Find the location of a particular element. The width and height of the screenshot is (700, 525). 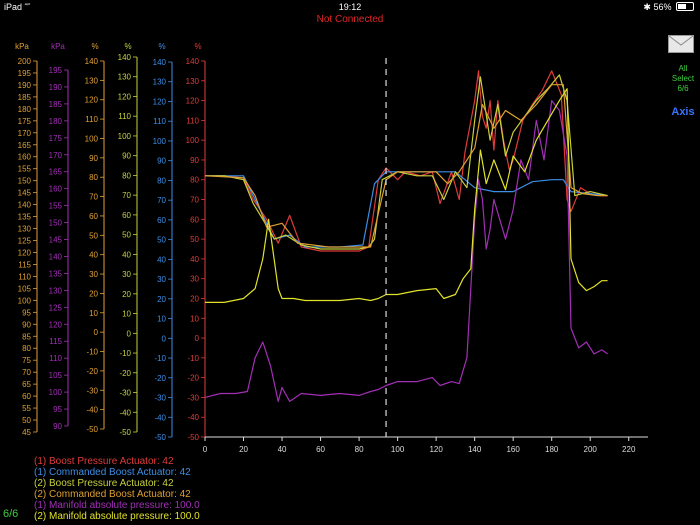

battery-percent: 56% is located at coordinates (662, 7).